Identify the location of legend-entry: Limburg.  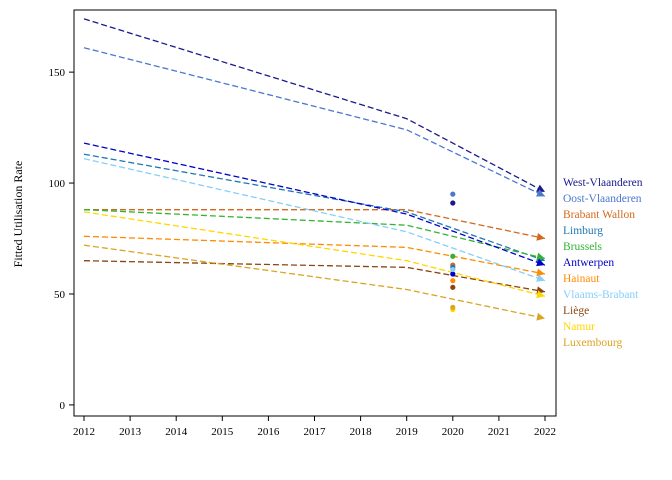
(583, 231).